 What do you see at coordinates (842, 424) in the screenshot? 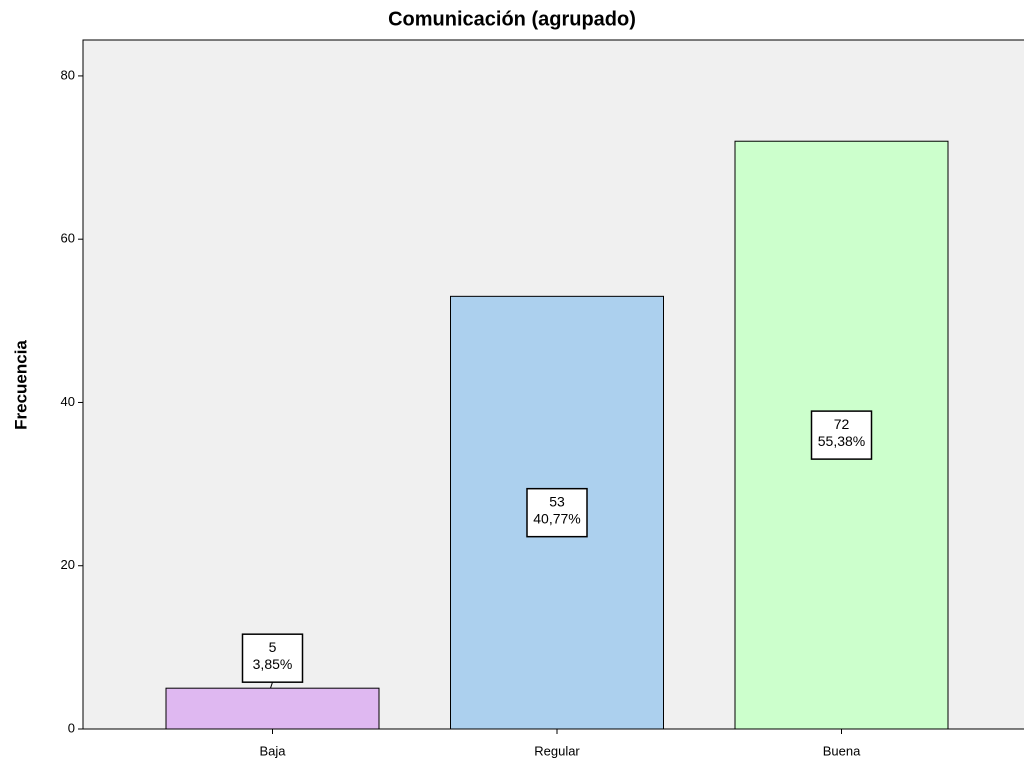
I see `value-label: 72` at bounding box center [842, 424].